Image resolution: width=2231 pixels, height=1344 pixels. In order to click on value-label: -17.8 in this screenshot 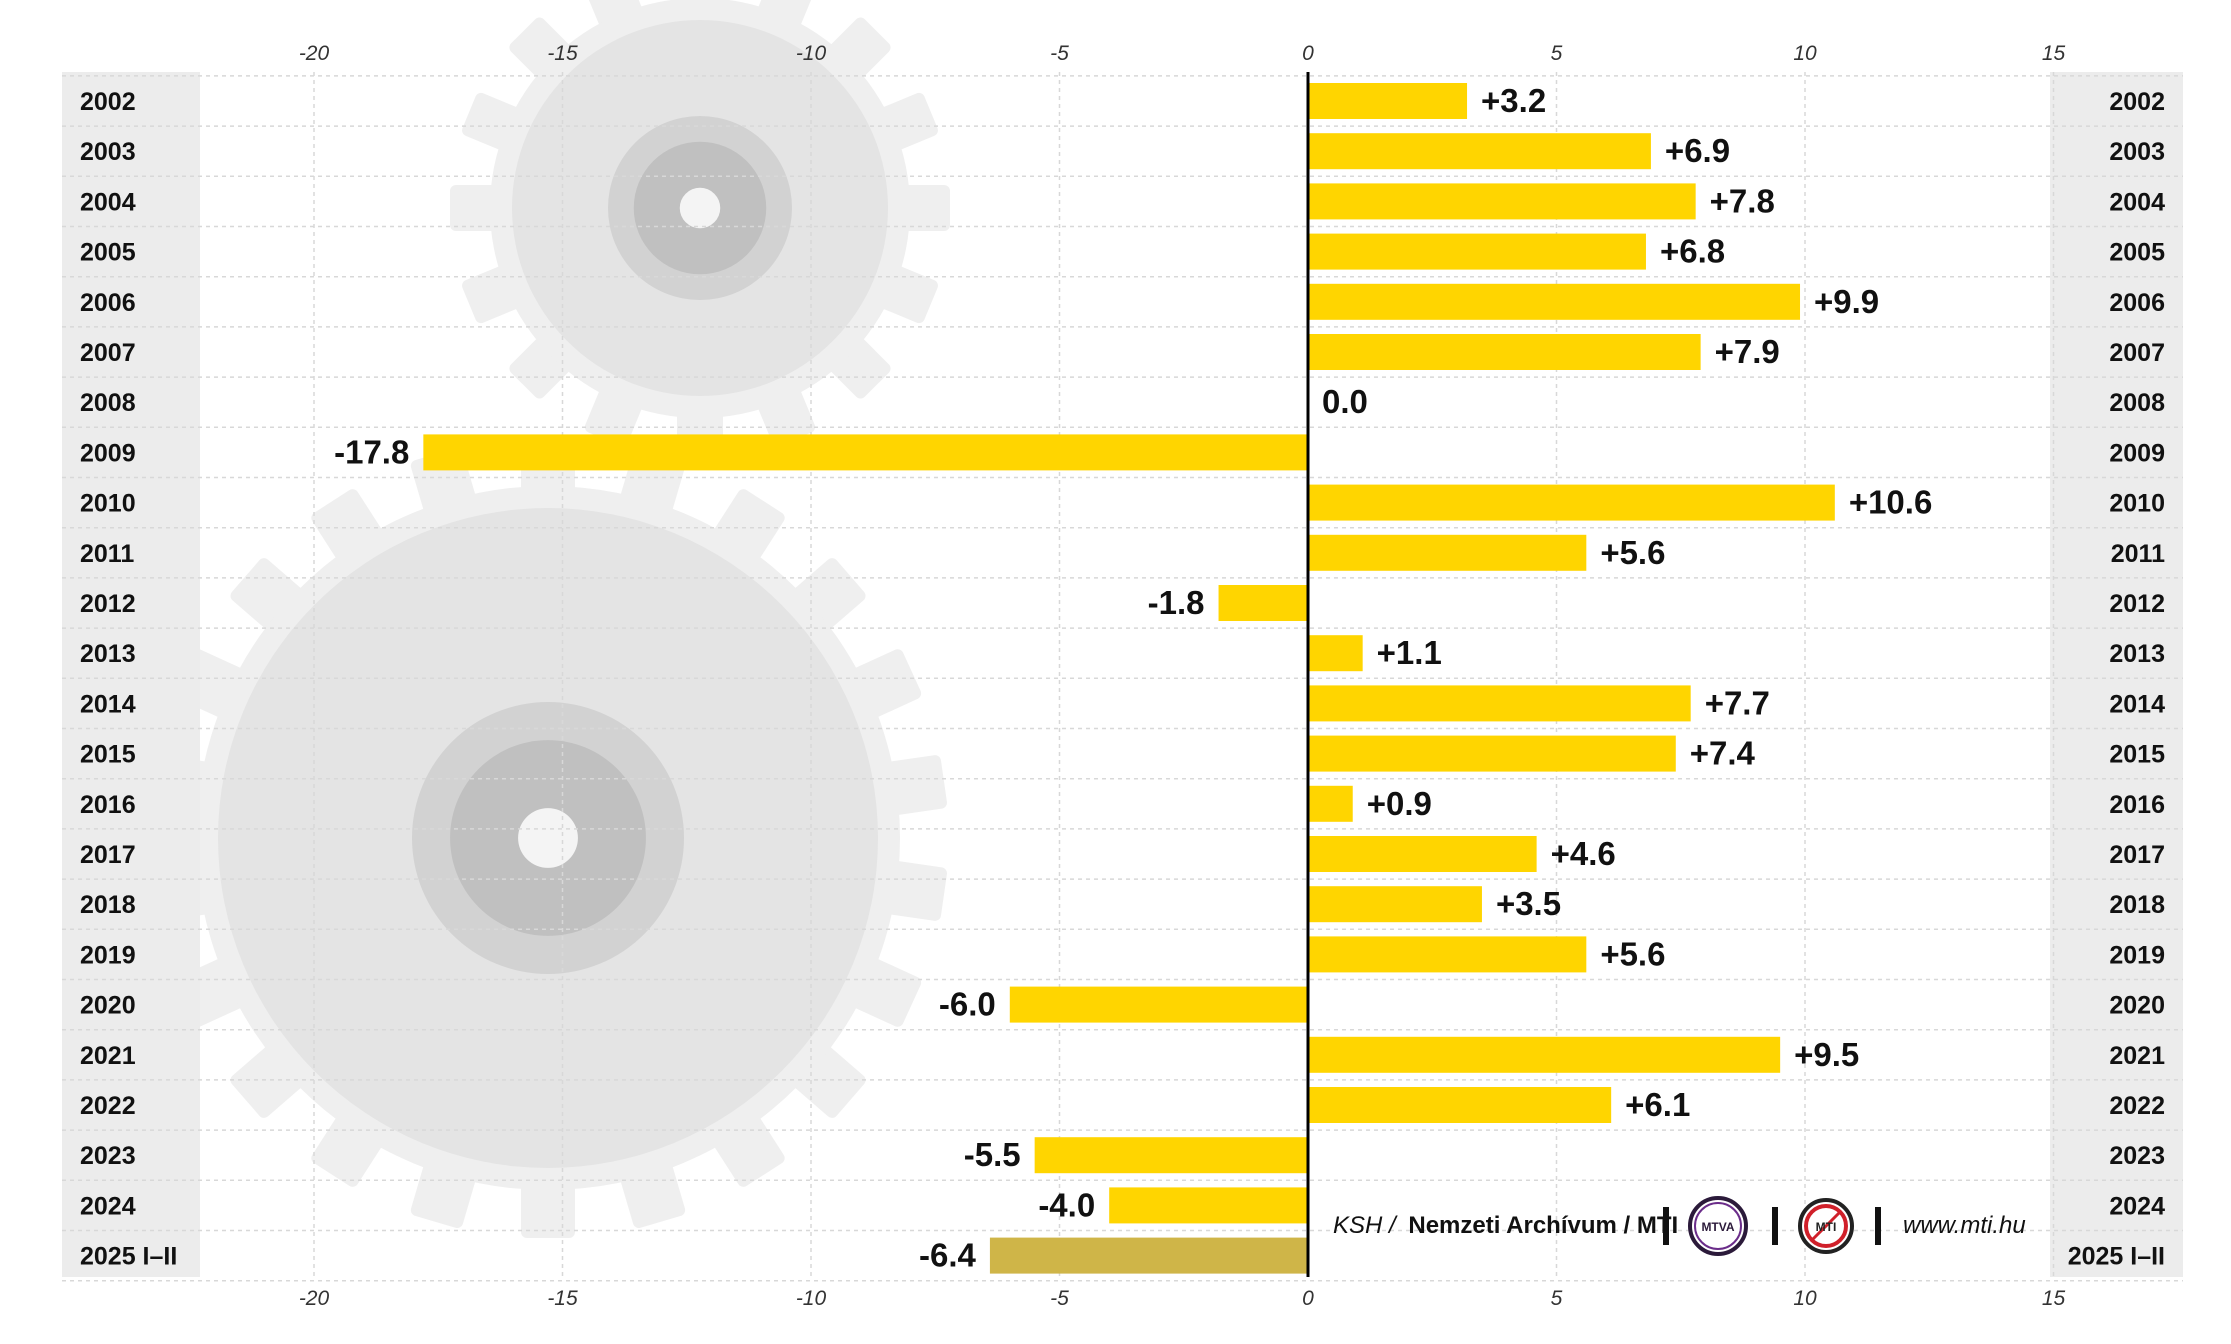, I will do `click(371, 451)`.